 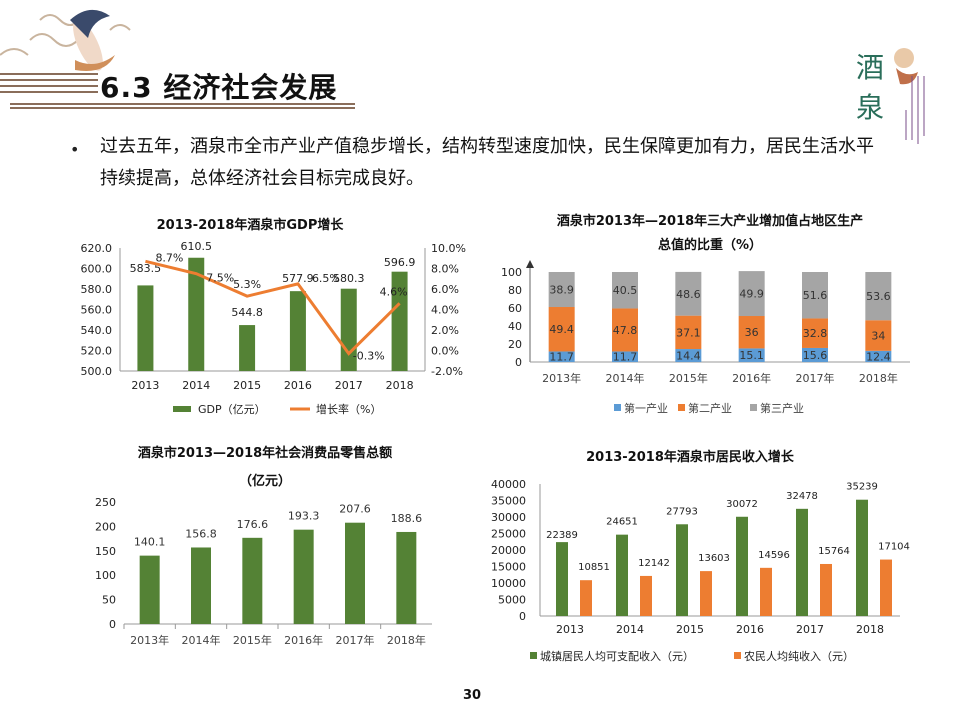 I want to click on chart3-title-line2: （亿元）, so click(x=264, y=481).